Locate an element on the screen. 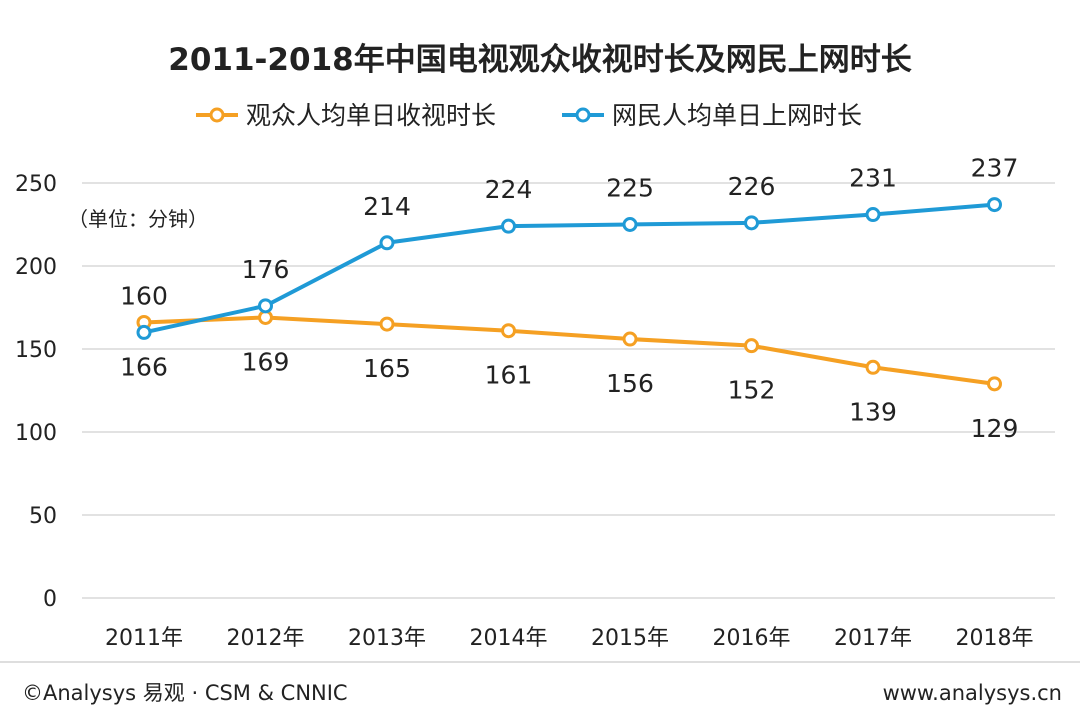  data-label: 156 is located at coordinates (630, 383).